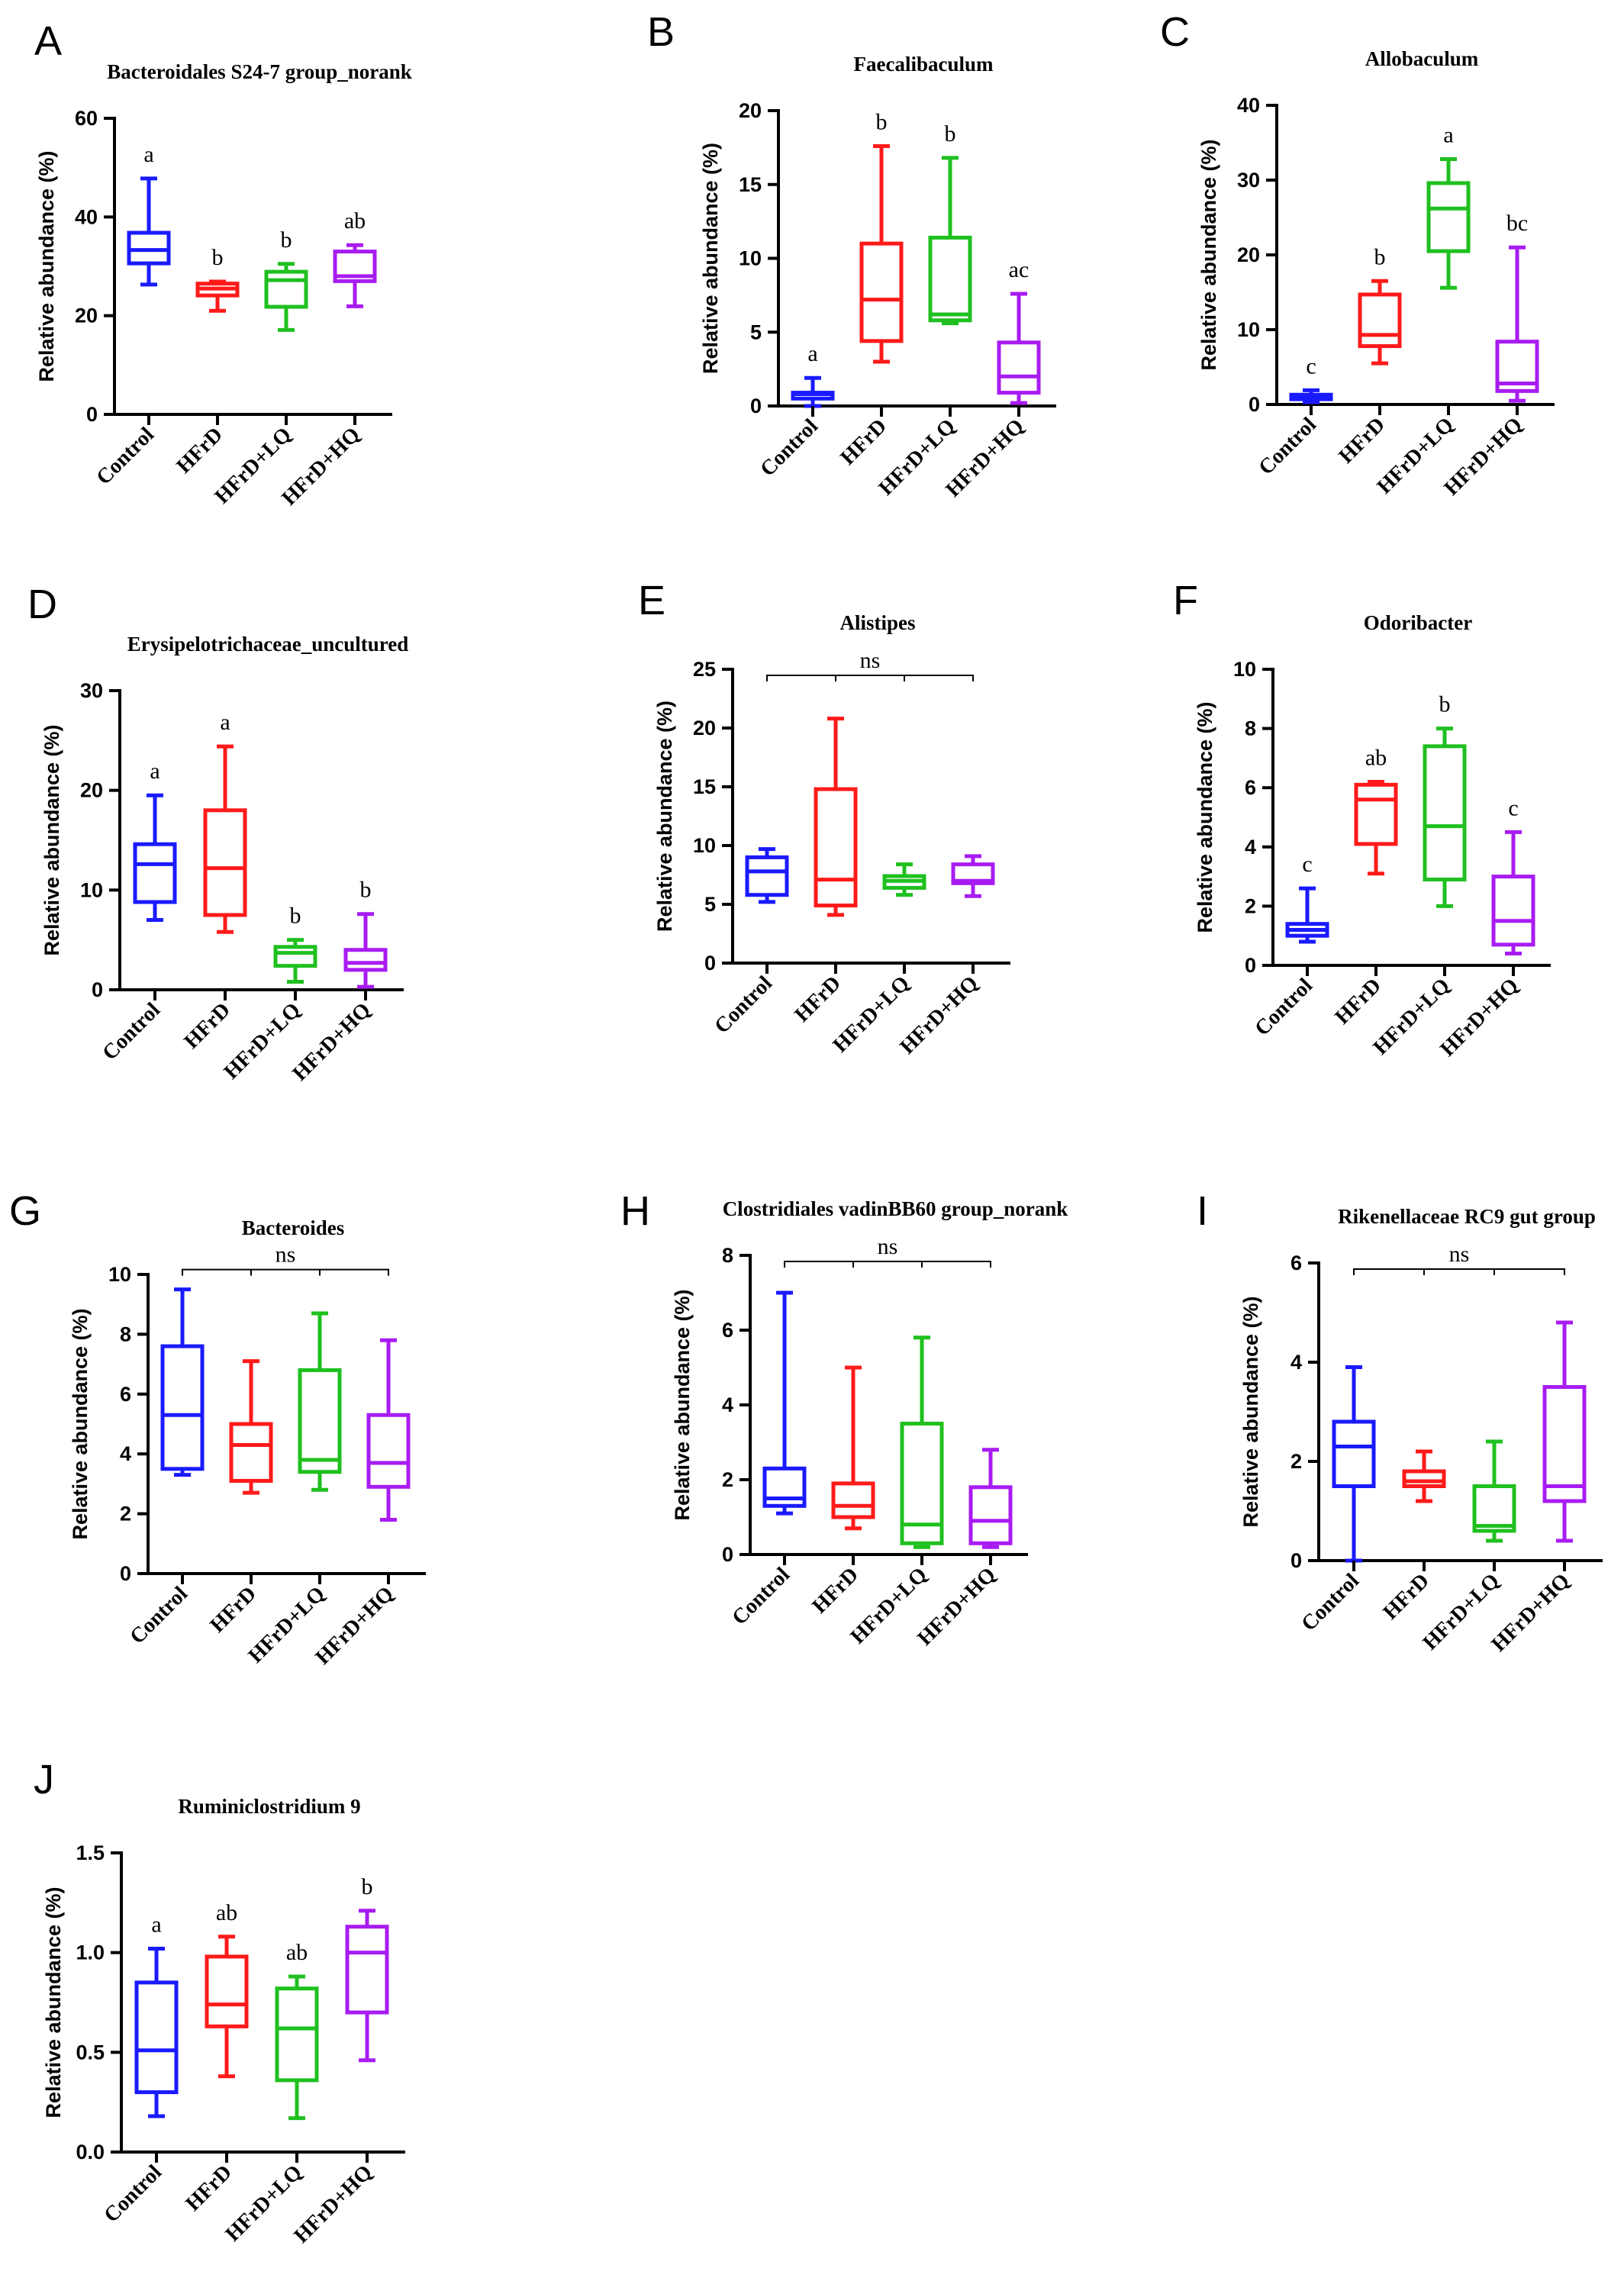 The height and width of the screenshot is (2281, 1624). I want to click on y-tick-label: 15, so click(750, 184).